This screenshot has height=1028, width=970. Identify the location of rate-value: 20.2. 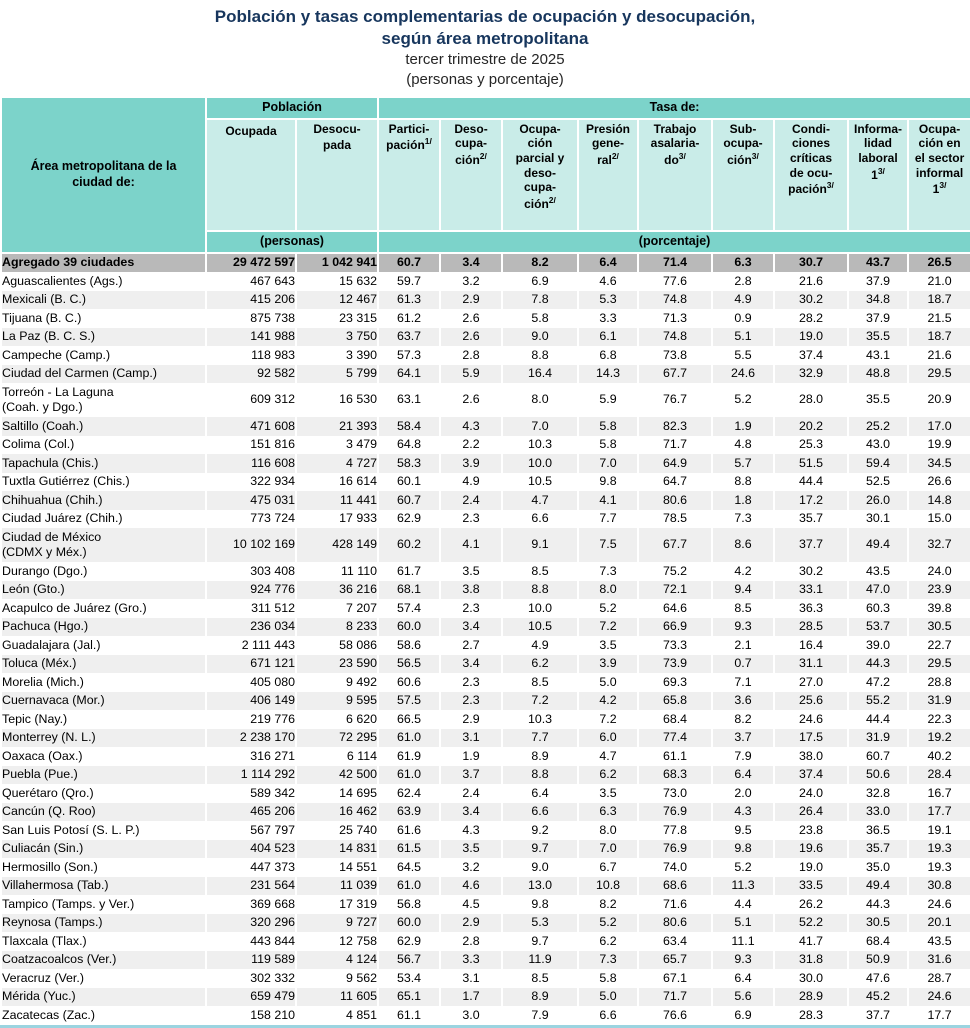
(811, 426).